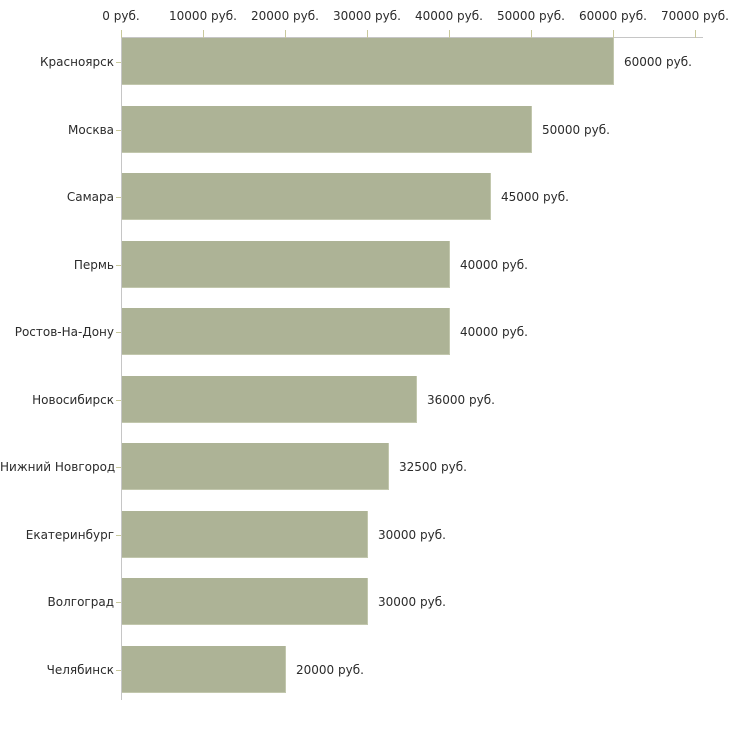  I want to click on category-label: Челябинск, so click(80, 670).